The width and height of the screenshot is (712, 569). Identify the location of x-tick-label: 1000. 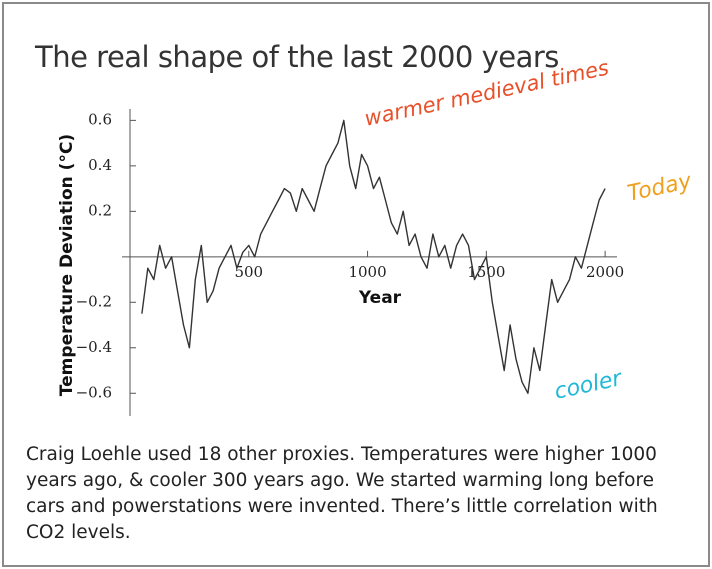
(367, 272).